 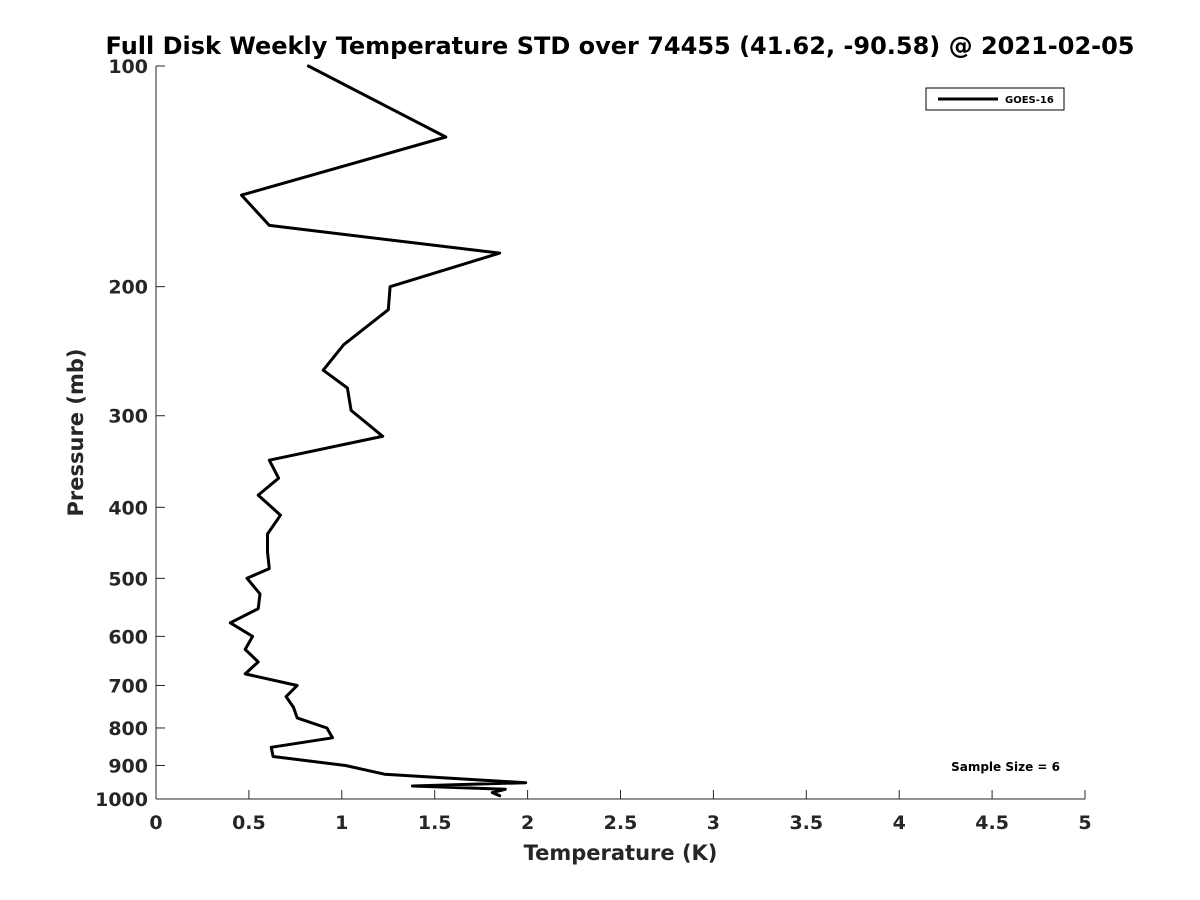 I want to click on x-tick-label: 1, so click(x=341, y=823).